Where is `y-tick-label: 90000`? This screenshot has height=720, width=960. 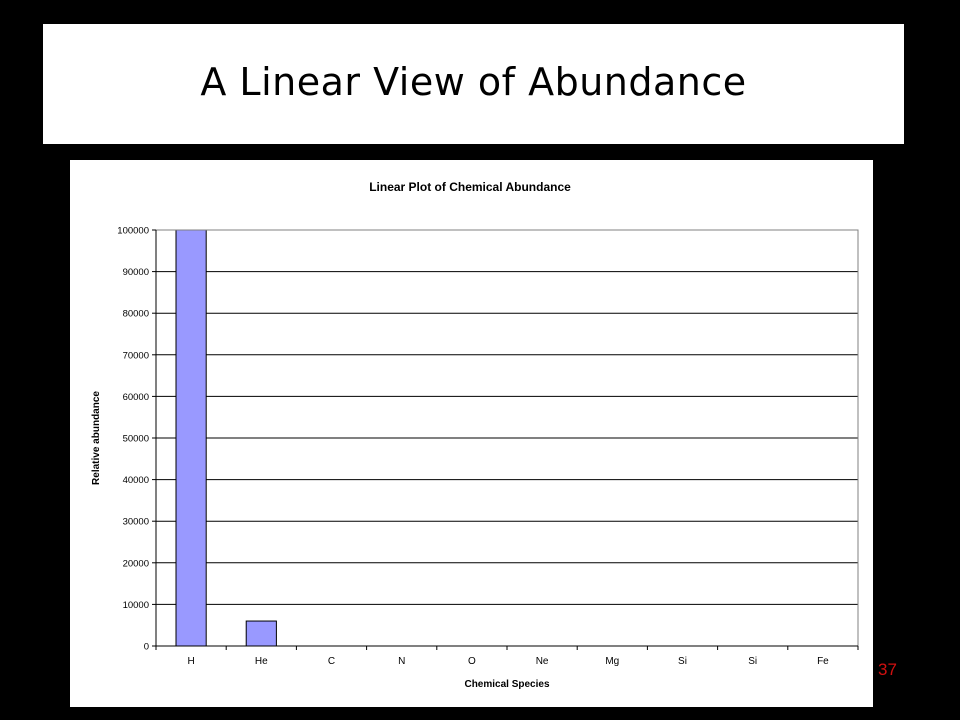 y-tick-label: 90000 is located at coordinates (136, 272).